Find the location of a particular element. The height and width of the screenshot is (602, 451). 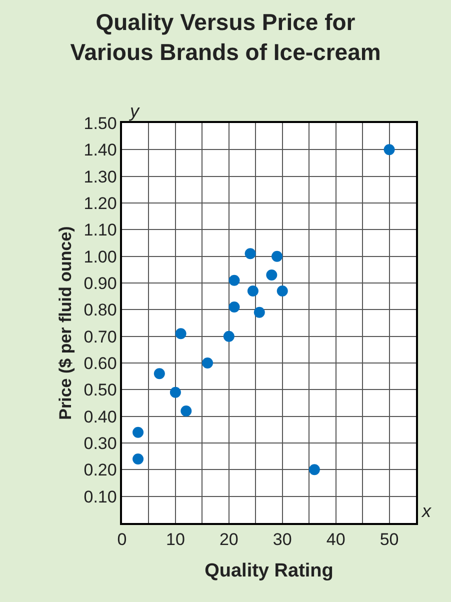

y-tick-label: 1.20 is located at coordinates (100, 203).